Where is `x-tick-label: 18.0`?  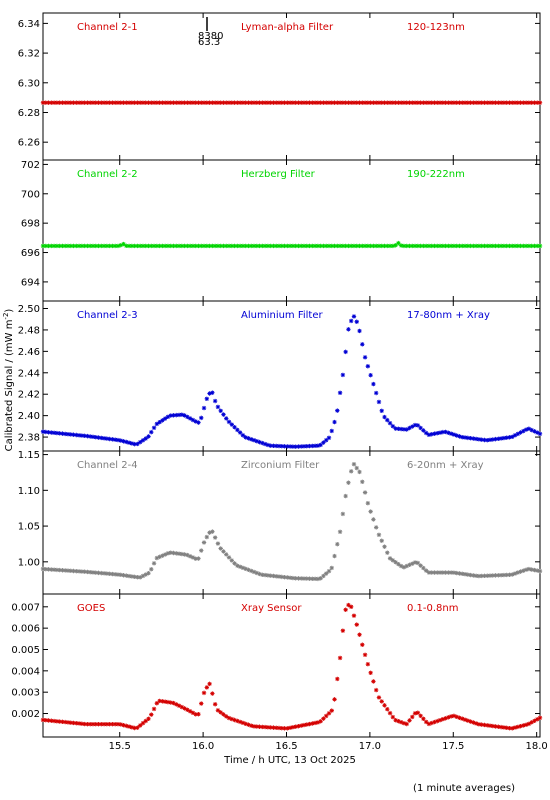
x-tick-label: 18.0 is located at coordinates (537, 746).